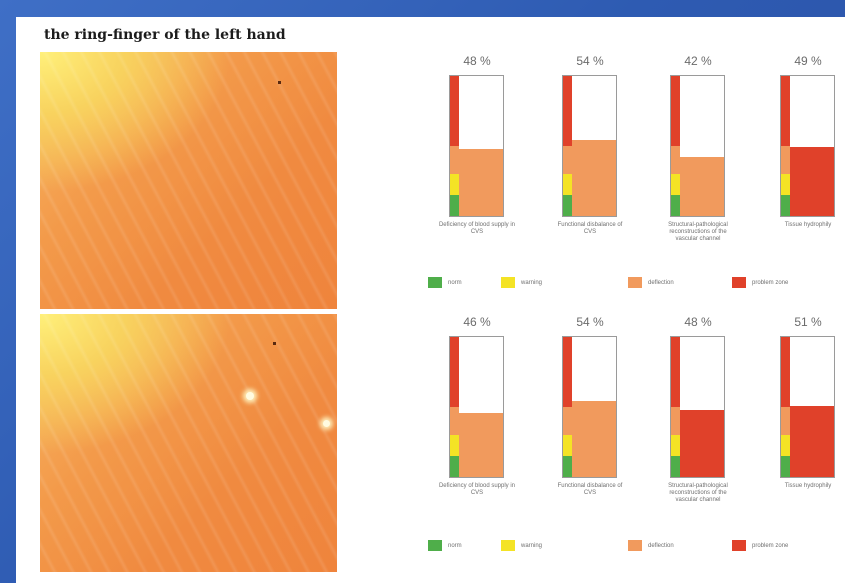  I want to click on bar-value-label: 51 %, so click(807, 322).